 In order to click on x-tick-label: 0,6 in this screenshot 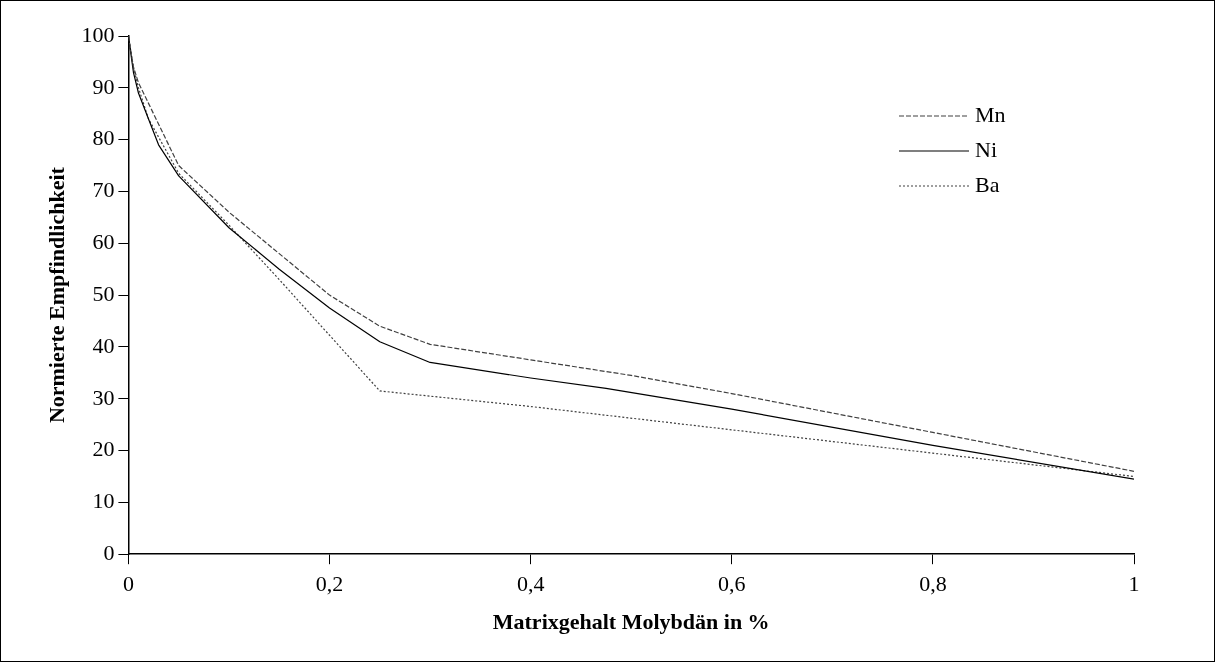, I will do `click(732, 584)`.